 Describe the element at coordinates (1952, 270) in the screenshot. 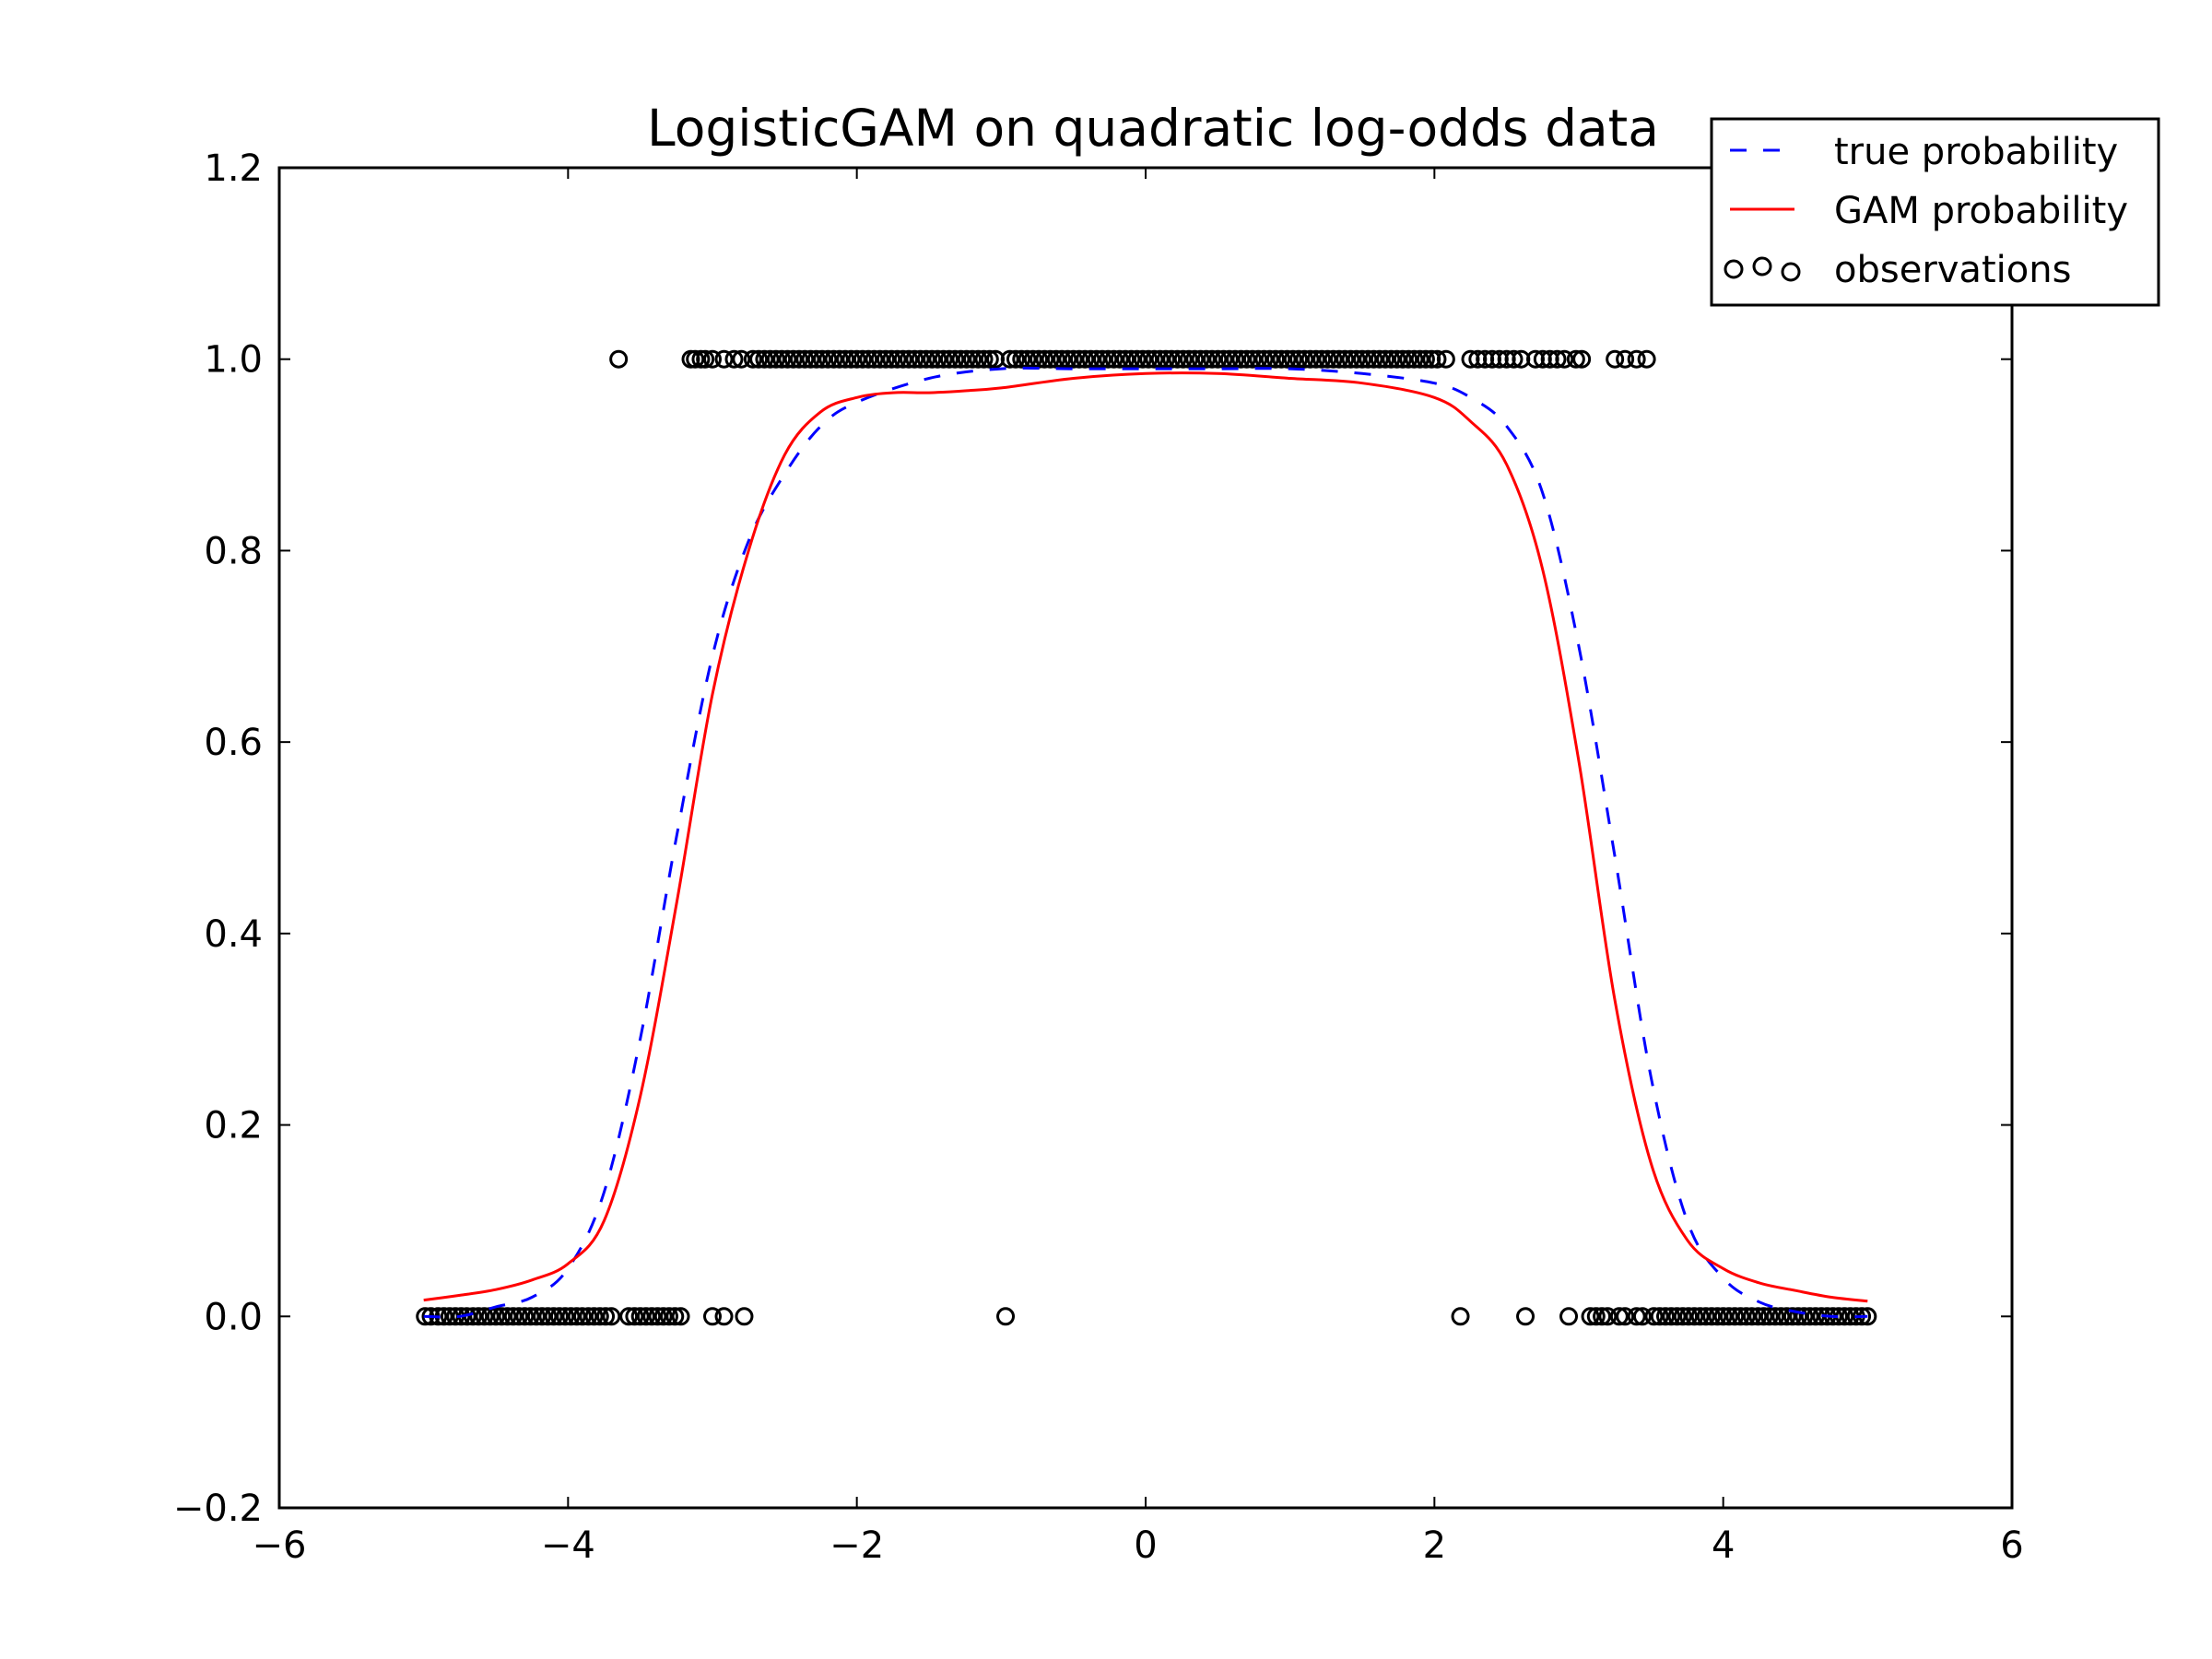

I see `legend-observations-label: observations` at that location.